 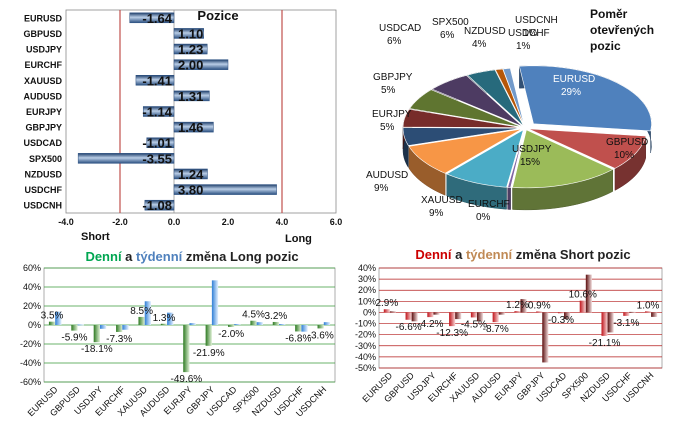 I want to click on long-side-label: Long, so click(x=298, y=239).